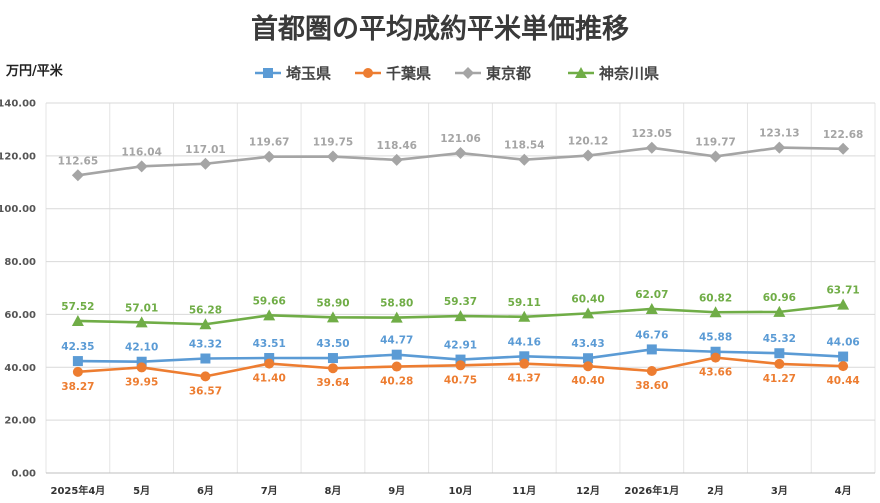 The image size is (880, 503). What do you see at coordinates (460, 380) in the screenshot?
I see `data-label: 40.75` at bounding box center [460, 380].